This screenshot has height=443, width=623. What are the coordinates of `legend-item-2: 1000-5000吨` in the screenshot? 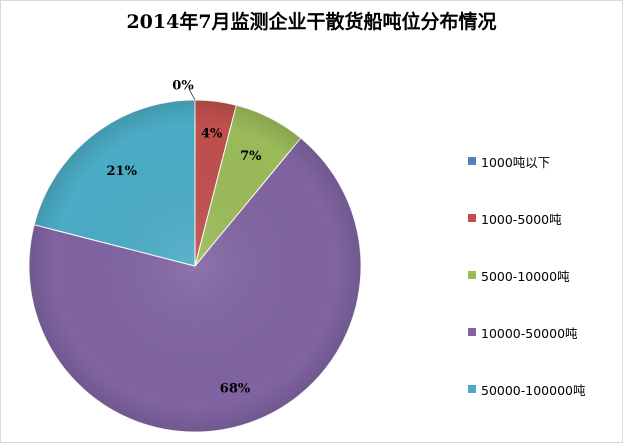 It's located at (543, 218).